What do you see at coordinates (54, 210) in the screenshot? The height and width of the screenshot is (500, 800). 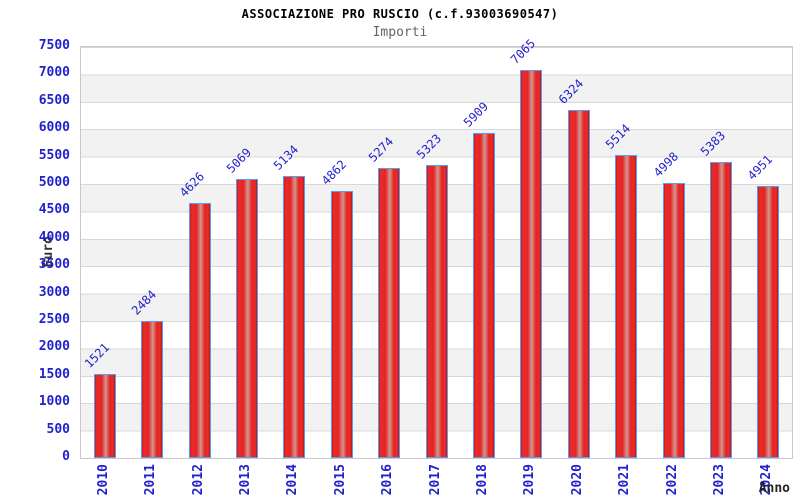 I see `y-tick-label: 4500` at bounding box center [54, 210].